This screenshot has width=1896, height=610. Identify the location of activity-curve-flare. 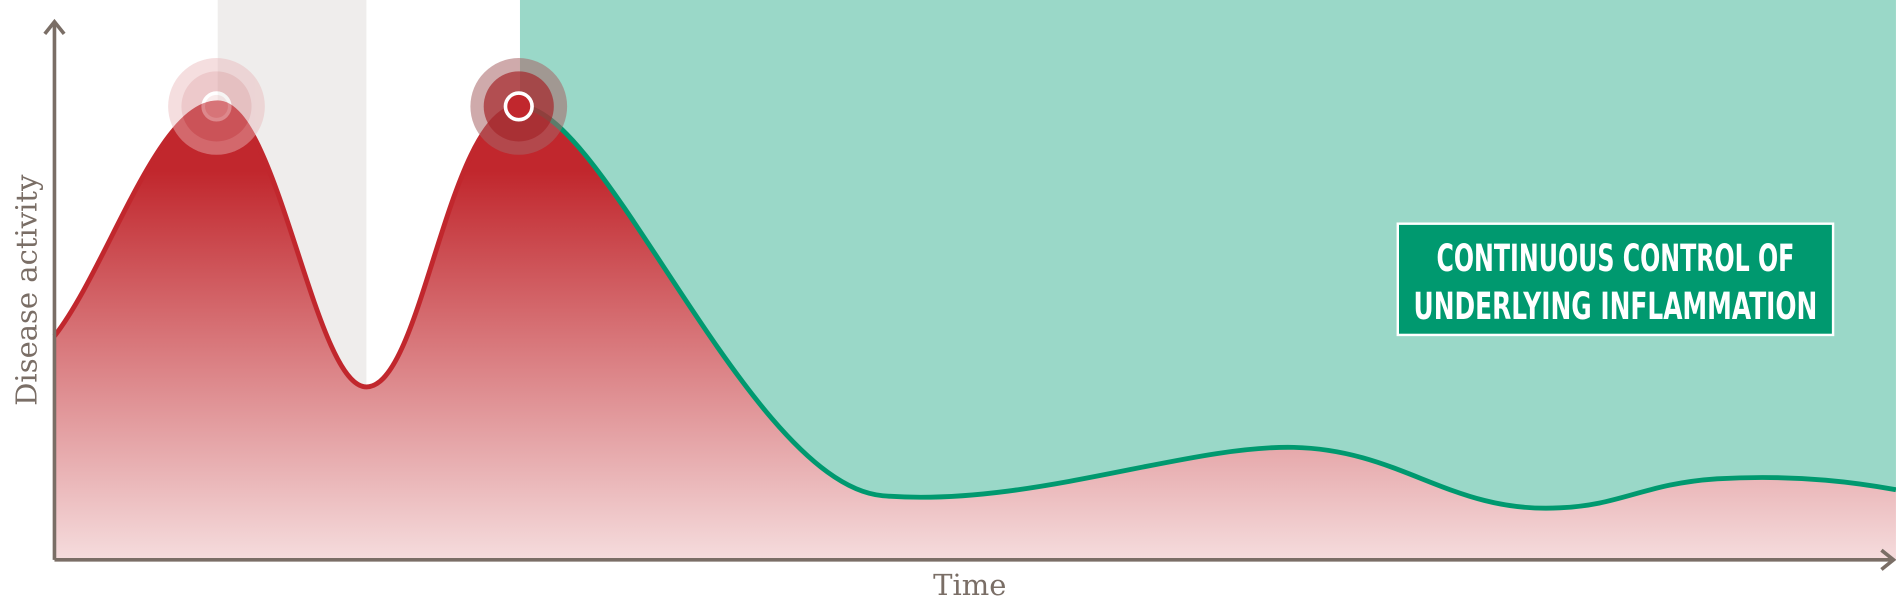
(286, 245).